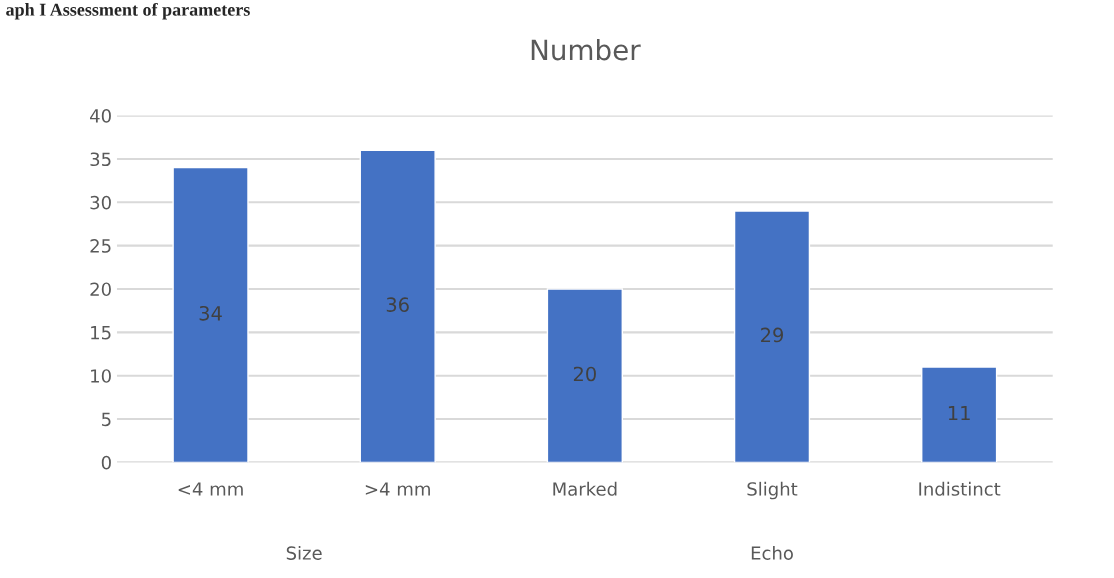 This screenshot has width=1114, height=578. What do you see at coordinates (100, 159) in the screenshot?
I see `y-tick-label: 35` at bounding box center [100, 159].